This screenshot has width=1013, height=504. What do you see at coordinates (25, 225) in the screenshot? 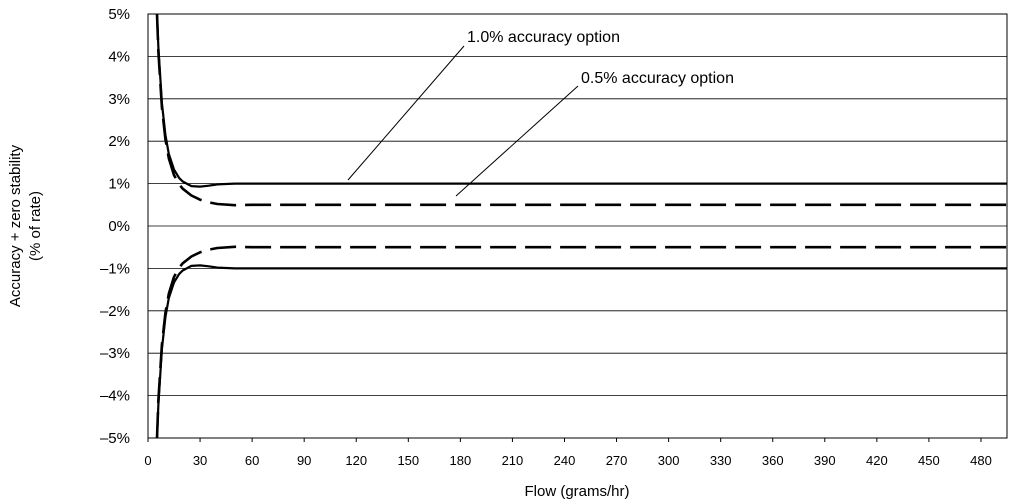
I see `y-axis-title: Accuracy + zero stability (% of rate)` at bounding box center [25, 225].